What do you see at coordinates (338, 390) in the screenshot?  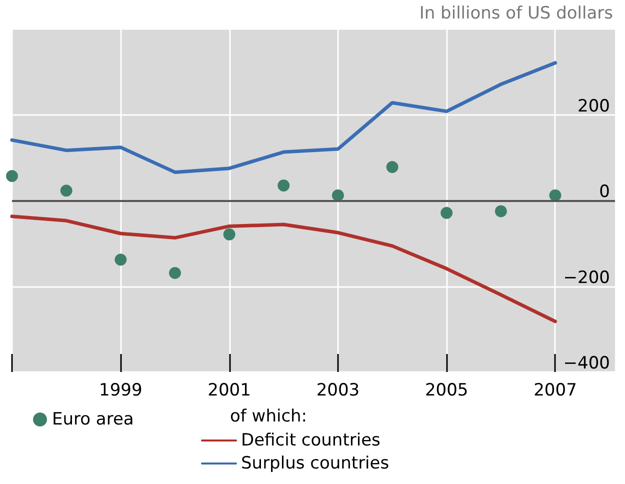 I see `x-tick-label: 2003` at bounding box center [338, 390].